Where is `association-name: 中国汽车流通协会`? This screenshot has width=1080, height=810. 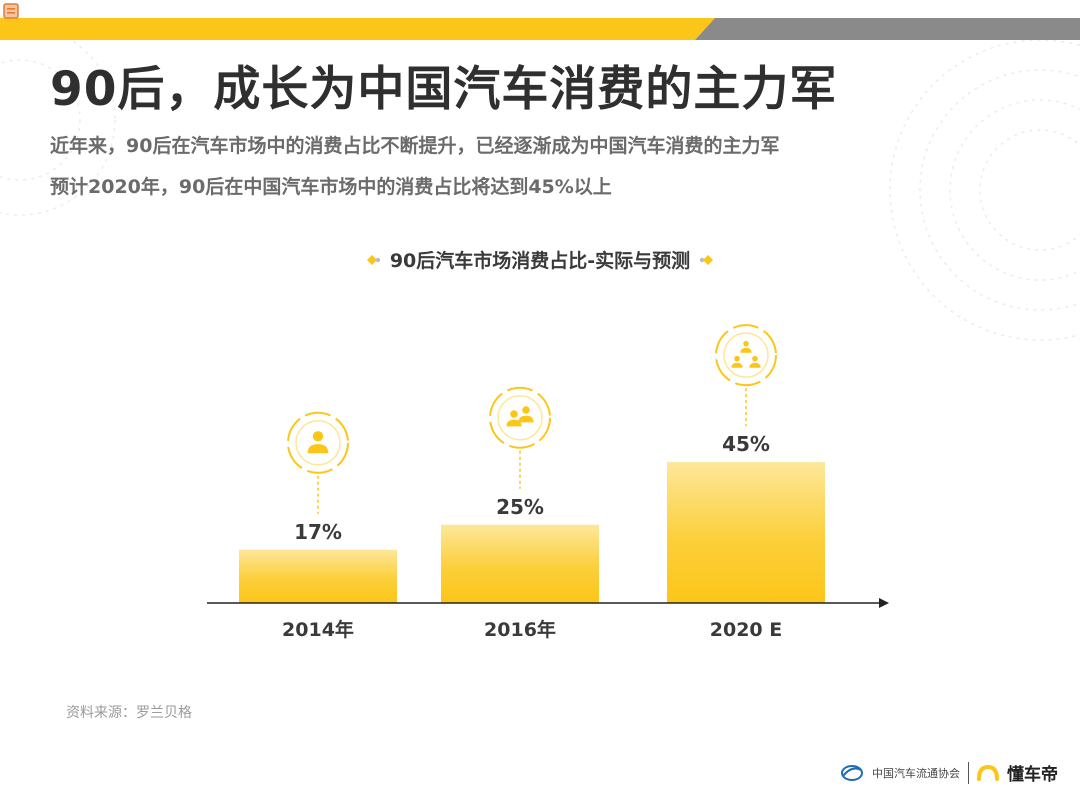 association-name: 中国汽车流通协会 is located at coordinates (916, 773).